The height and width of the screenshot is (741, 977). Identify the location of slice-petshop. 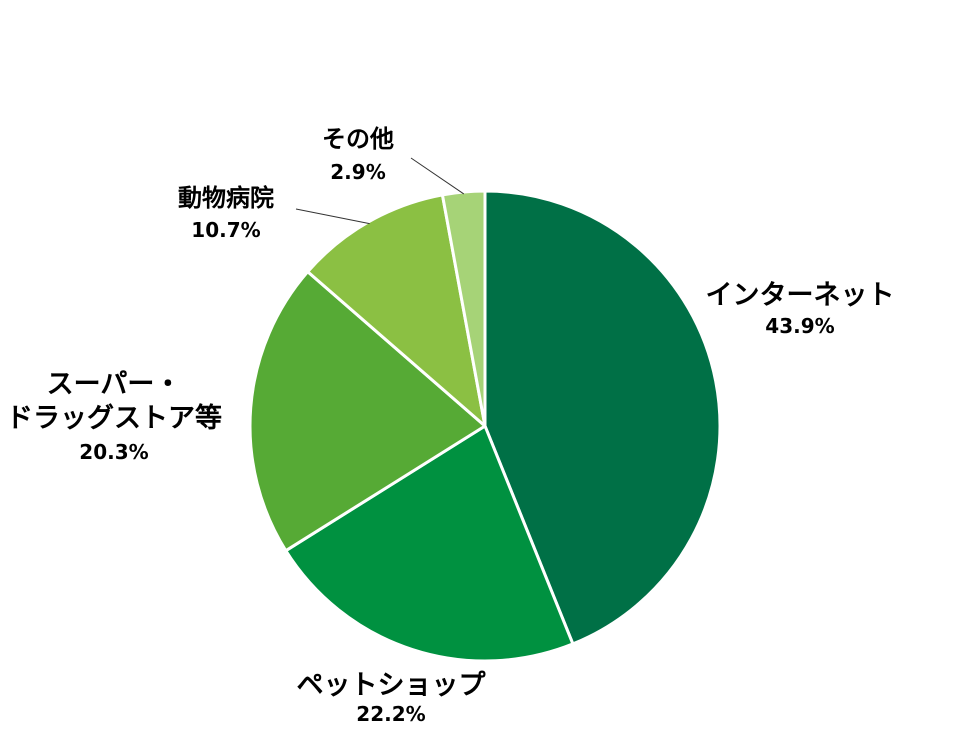
(429, 543).